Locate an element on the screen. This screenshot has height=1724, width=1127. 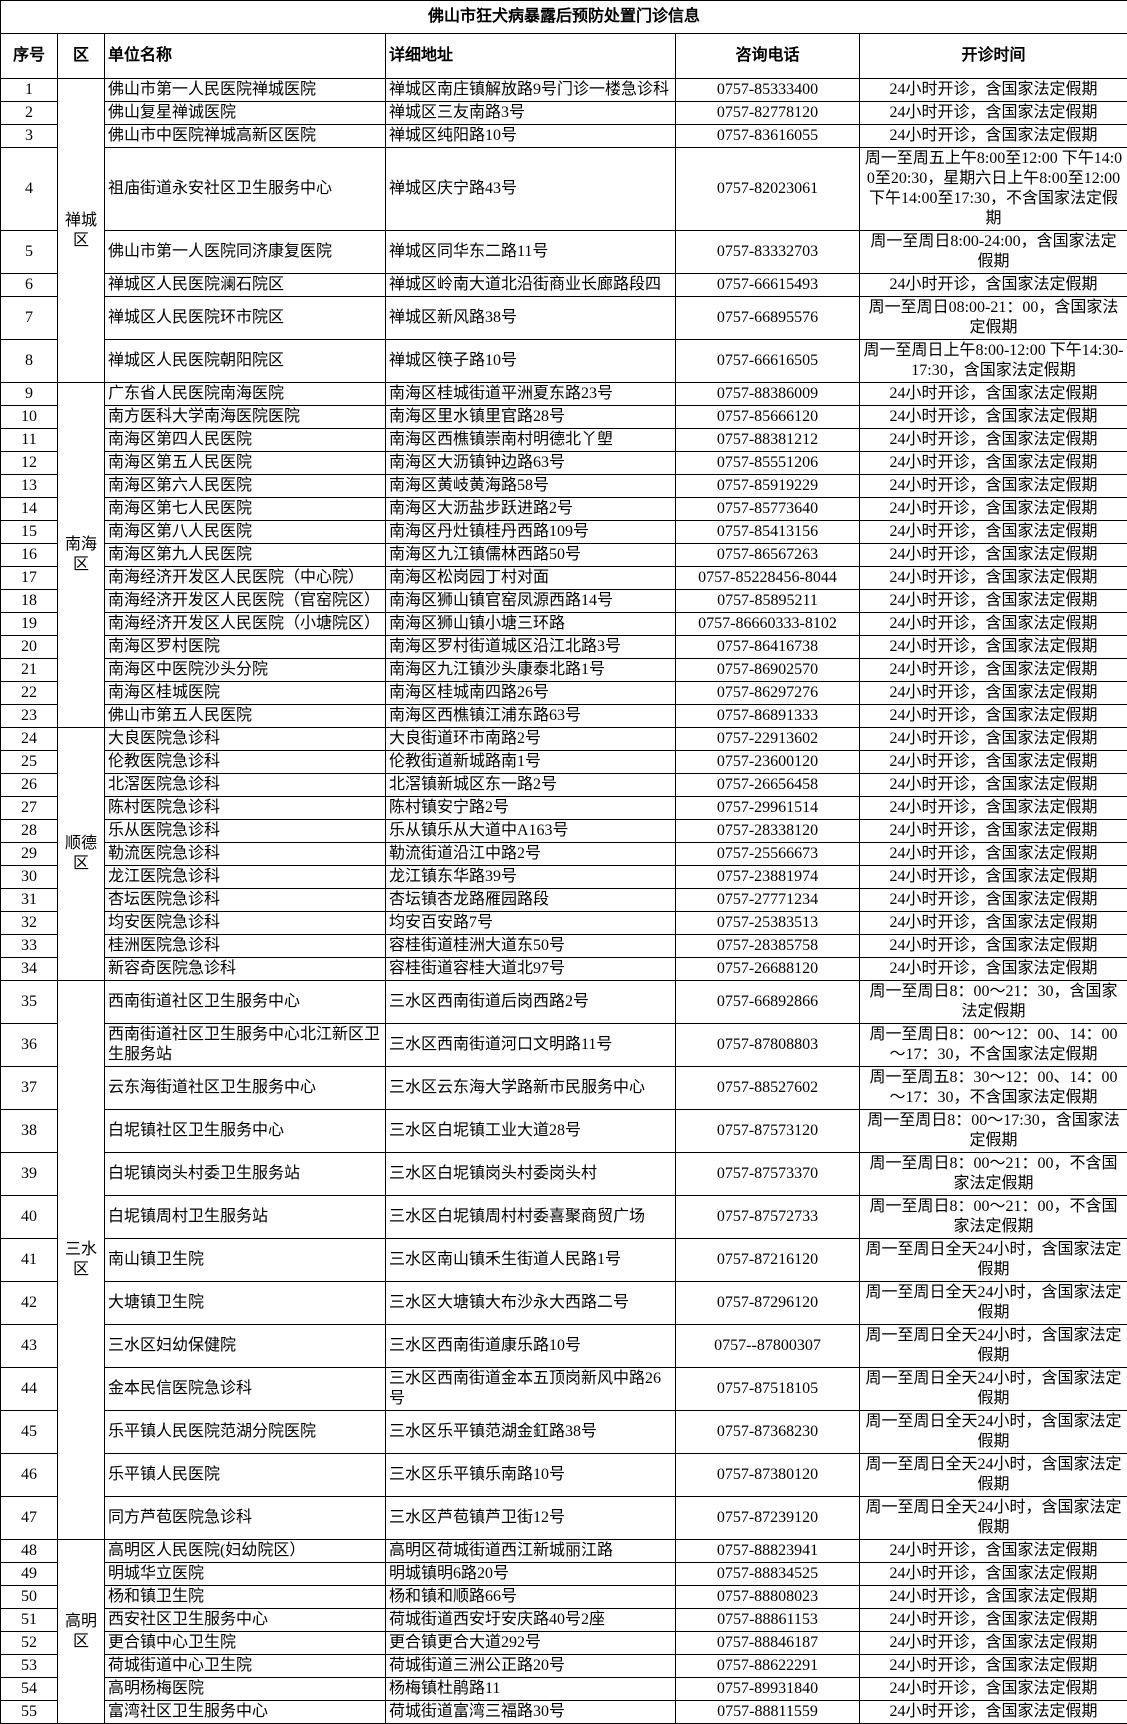
phone-cell: 0757-87573120 is located at coordinates (768, 1131).